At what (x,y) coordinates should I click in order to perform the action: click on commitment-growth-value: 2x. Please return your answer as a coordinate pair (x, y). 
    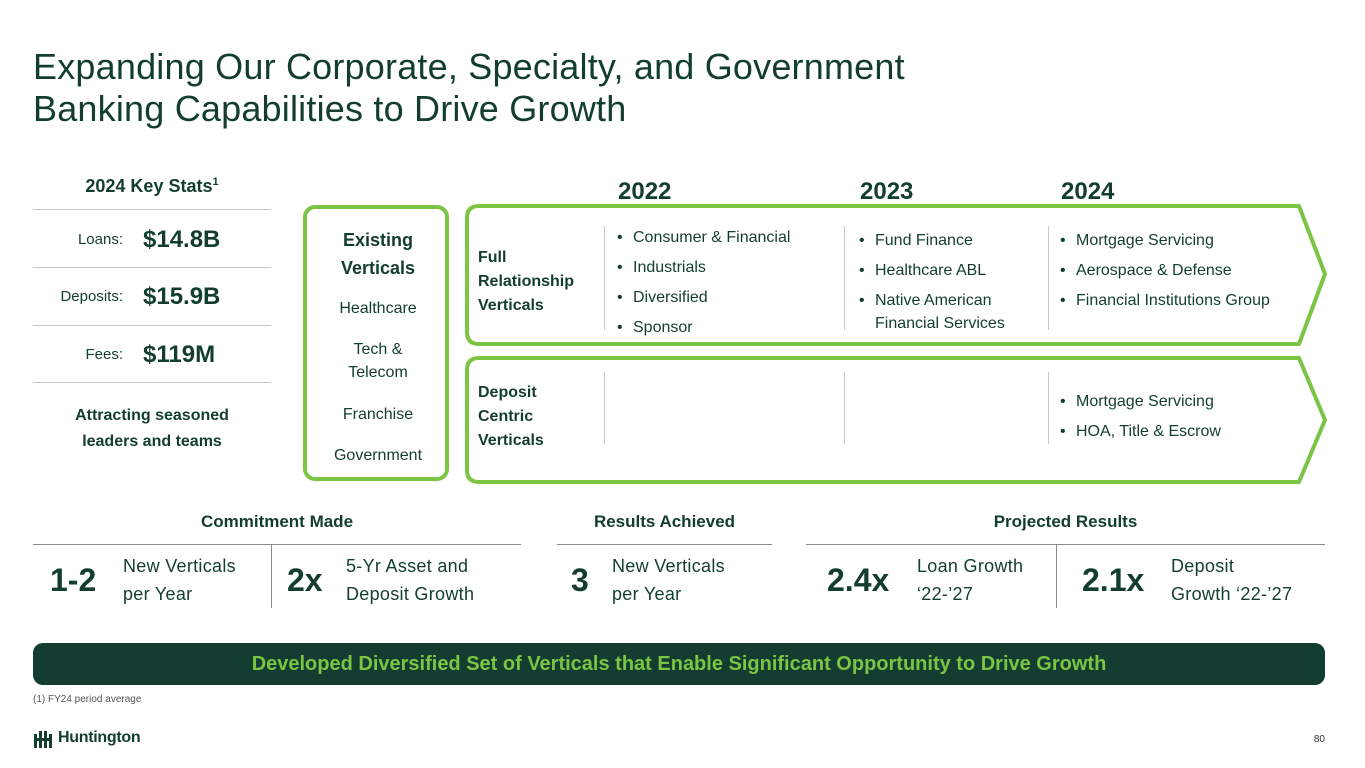
    Looking at the image, I should click on (305, 580).